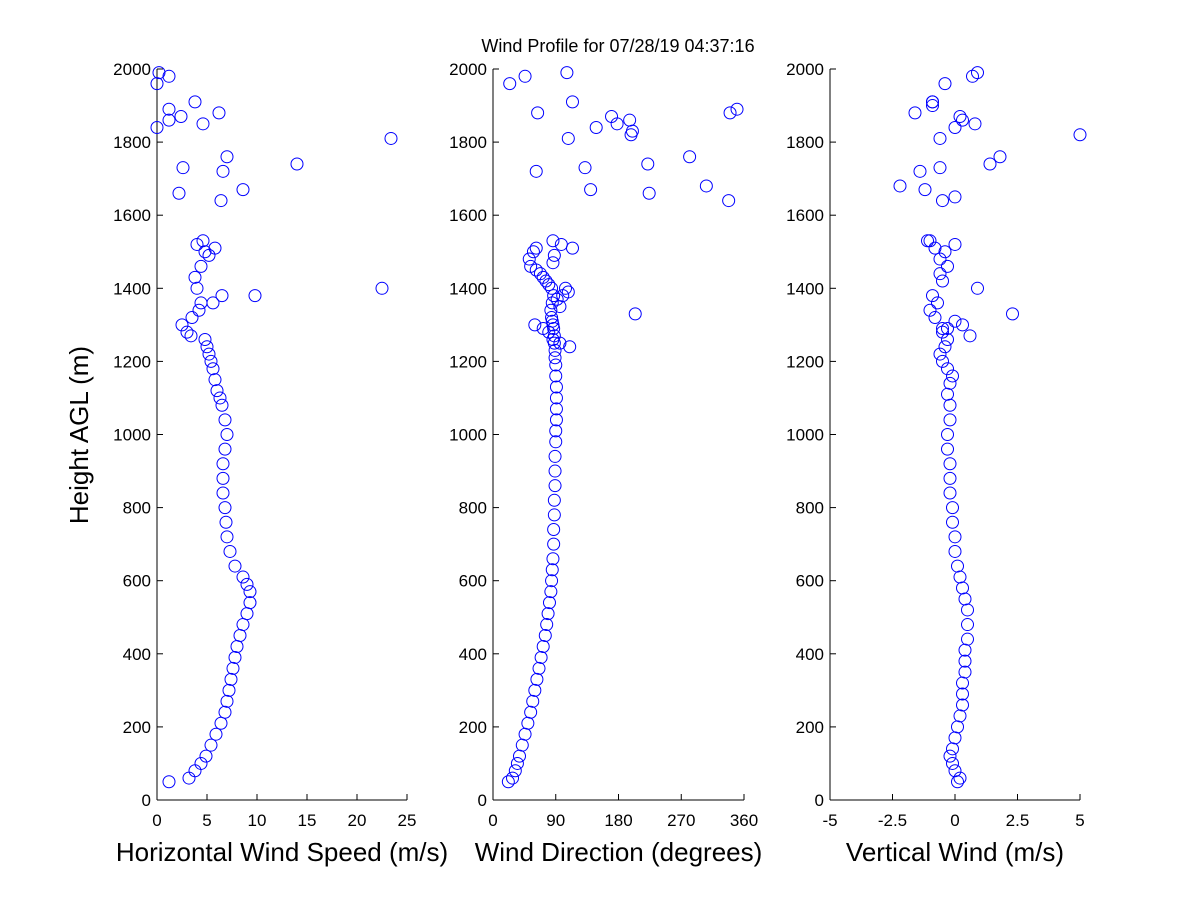  What do you see at coordinates (468, 288) in the screenshot?
I see `y-tick-label: 1400` at bounding box center [468, 288].